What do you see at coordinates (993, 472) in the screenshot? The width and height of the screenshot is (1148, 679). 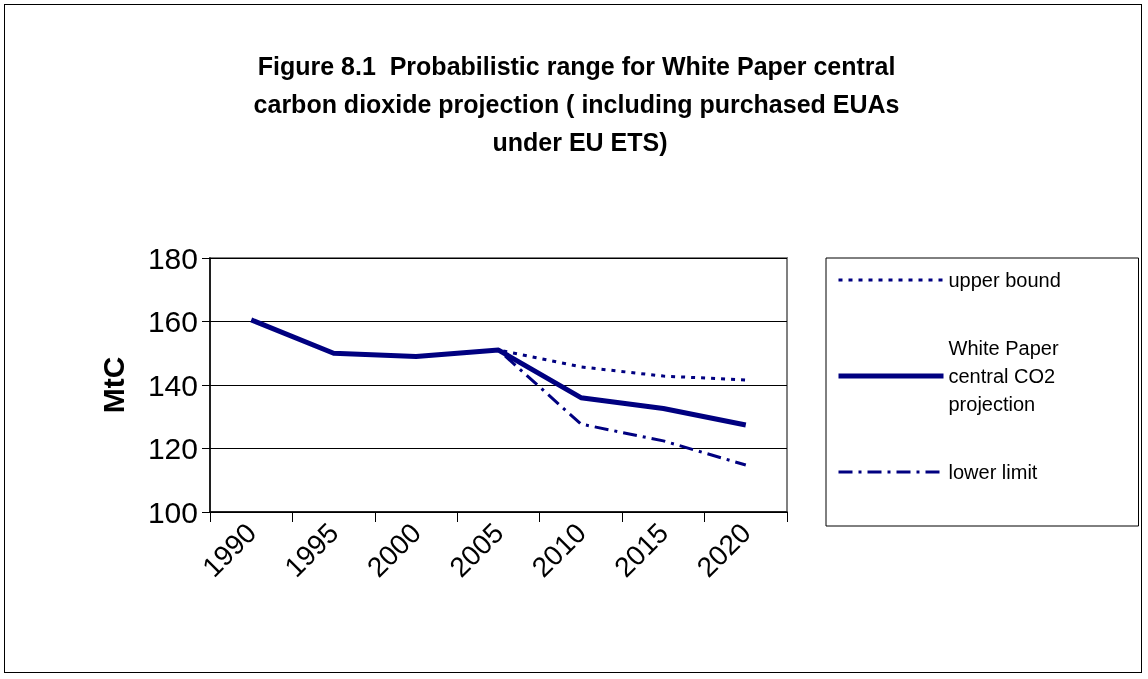 I see `text: lower limit` at bounding box center [993, 472].